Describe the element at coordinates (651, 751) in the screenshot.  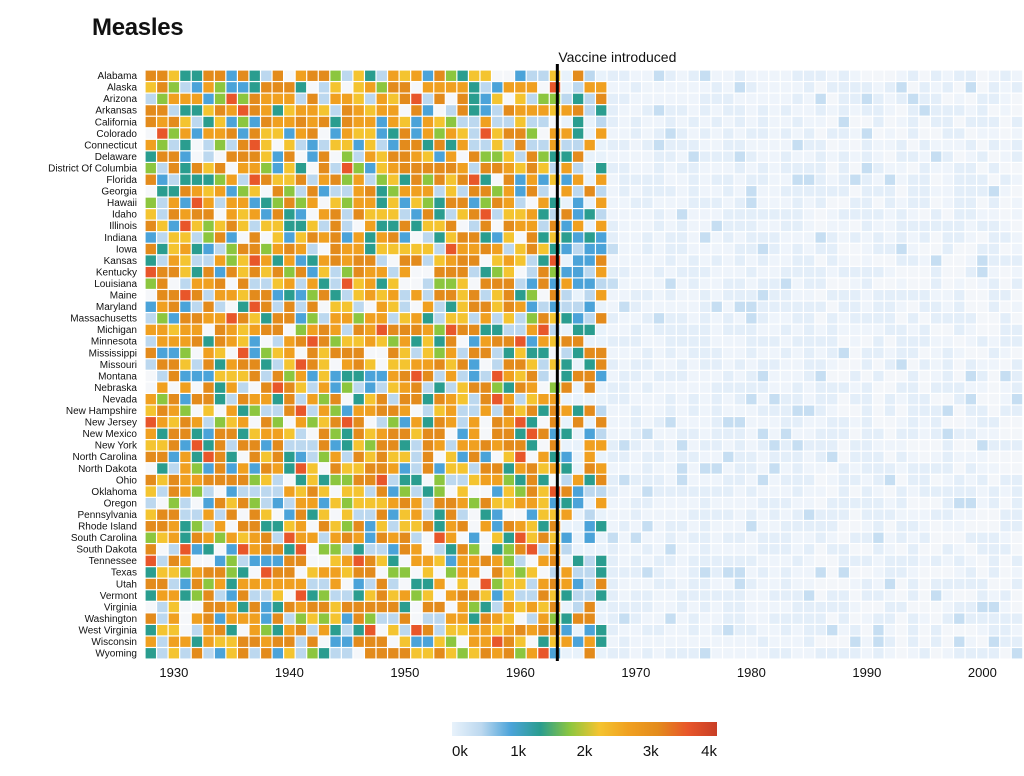
I see `legend-label: 3k` at that location.